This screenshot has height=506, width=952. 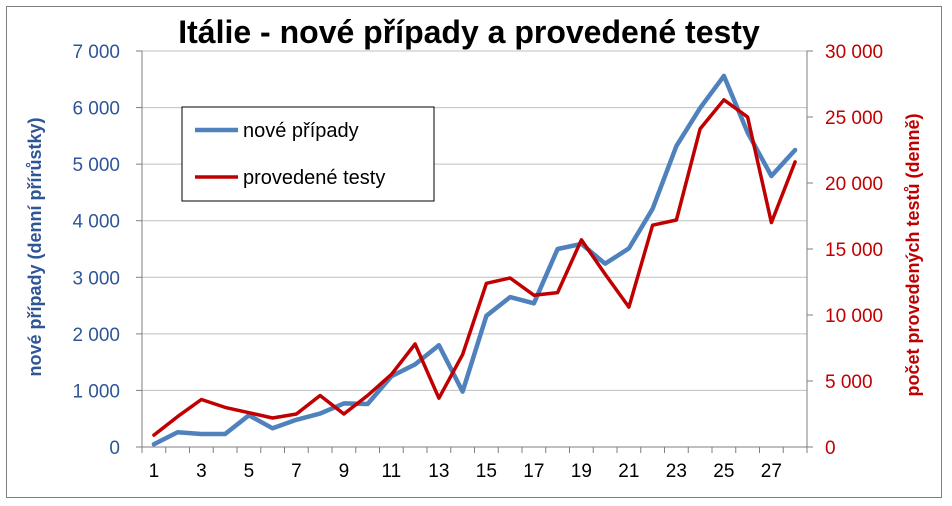 What do you see at coordinates (96, 165) in the screenshot?
I see `left-tick-label: 5 000` at bounding box center [96, 165].